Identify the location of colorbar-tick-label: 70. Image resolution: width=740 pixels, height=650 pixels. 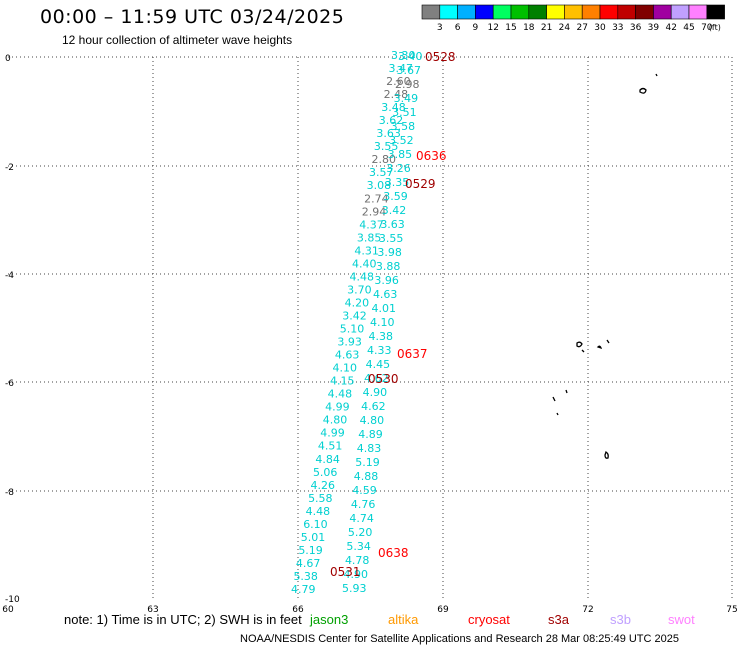
(707, 28).